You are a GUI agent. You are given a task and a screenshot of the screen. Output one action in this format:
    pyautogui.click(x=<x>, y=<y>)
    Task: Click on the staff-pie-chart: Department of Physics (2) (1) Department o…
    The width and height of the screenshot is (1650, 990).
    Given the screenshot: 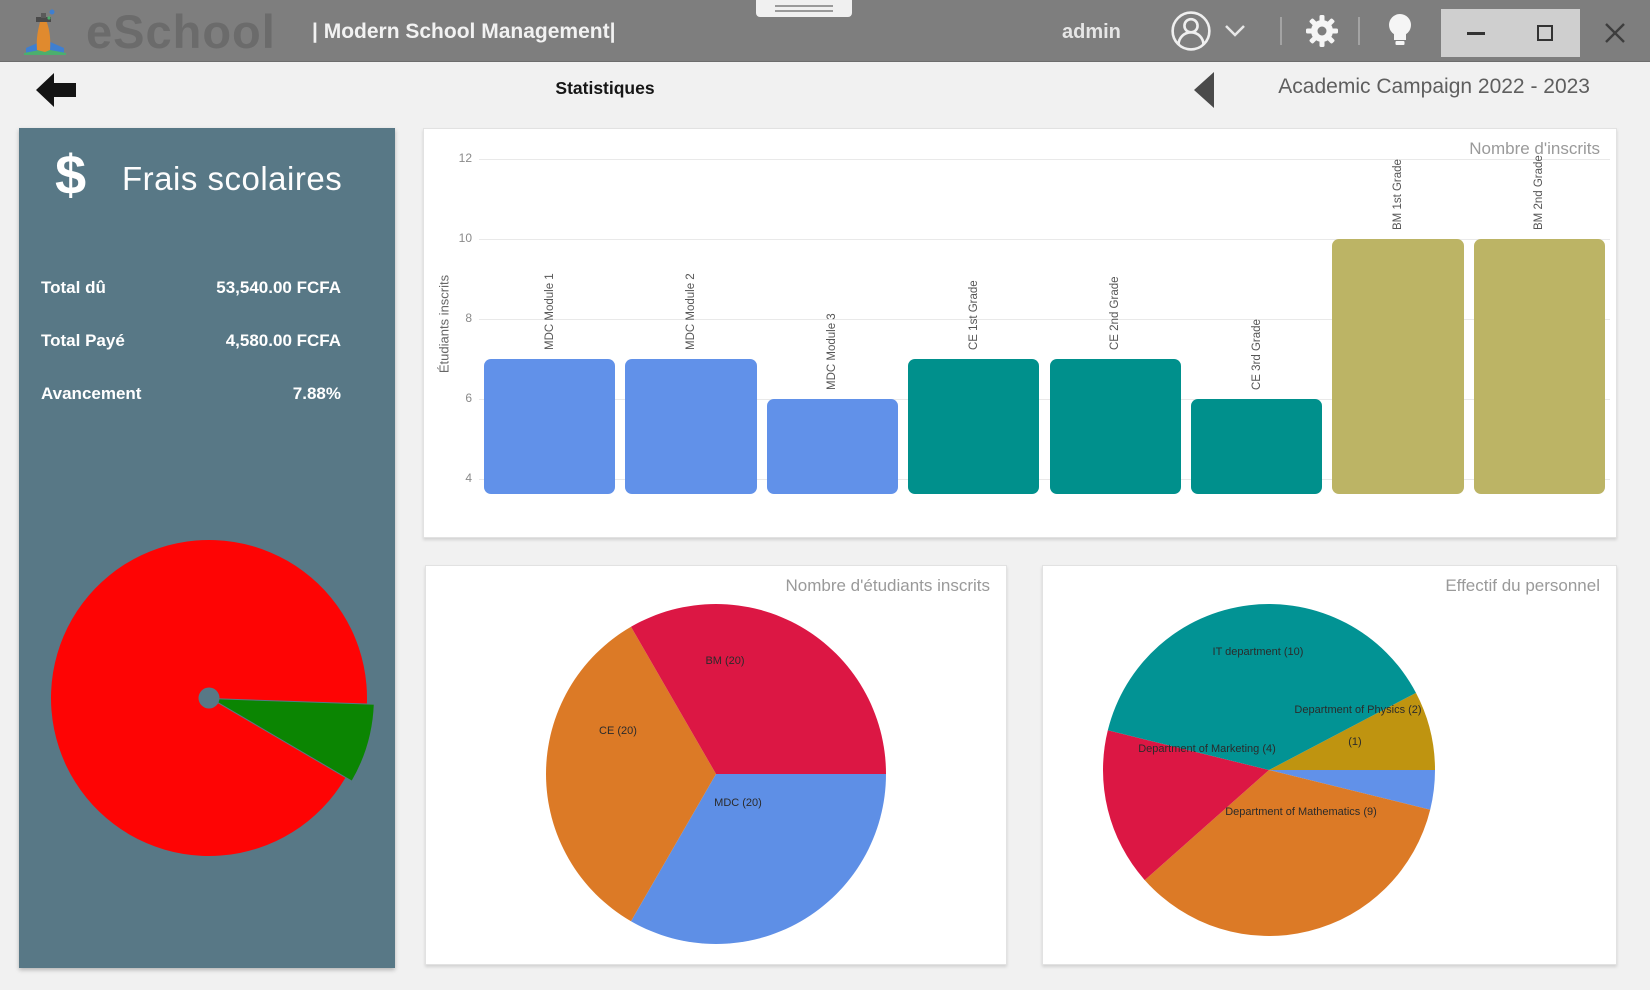 What is the action you would take?
    pyautogui.click(x=1269, y=770)
    